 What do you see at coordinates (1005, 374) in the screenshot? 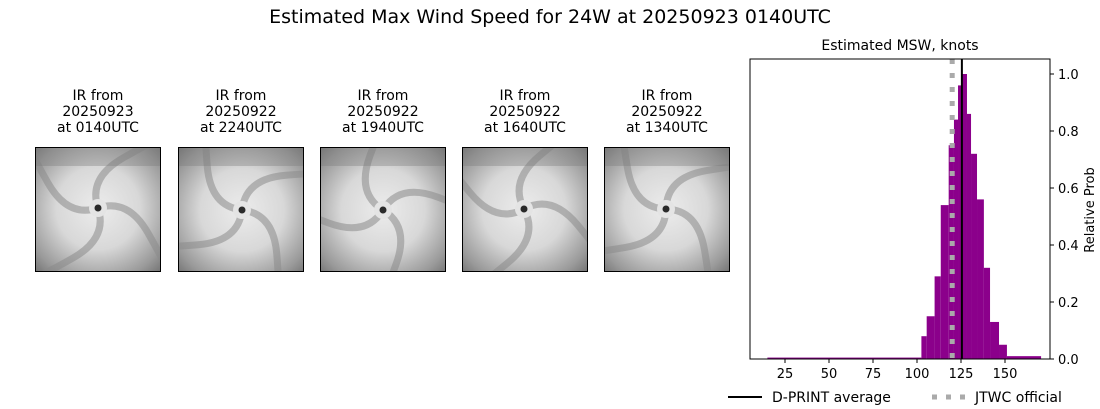
I see `x-tick-label: 150` at bounding box center [1005, 374].